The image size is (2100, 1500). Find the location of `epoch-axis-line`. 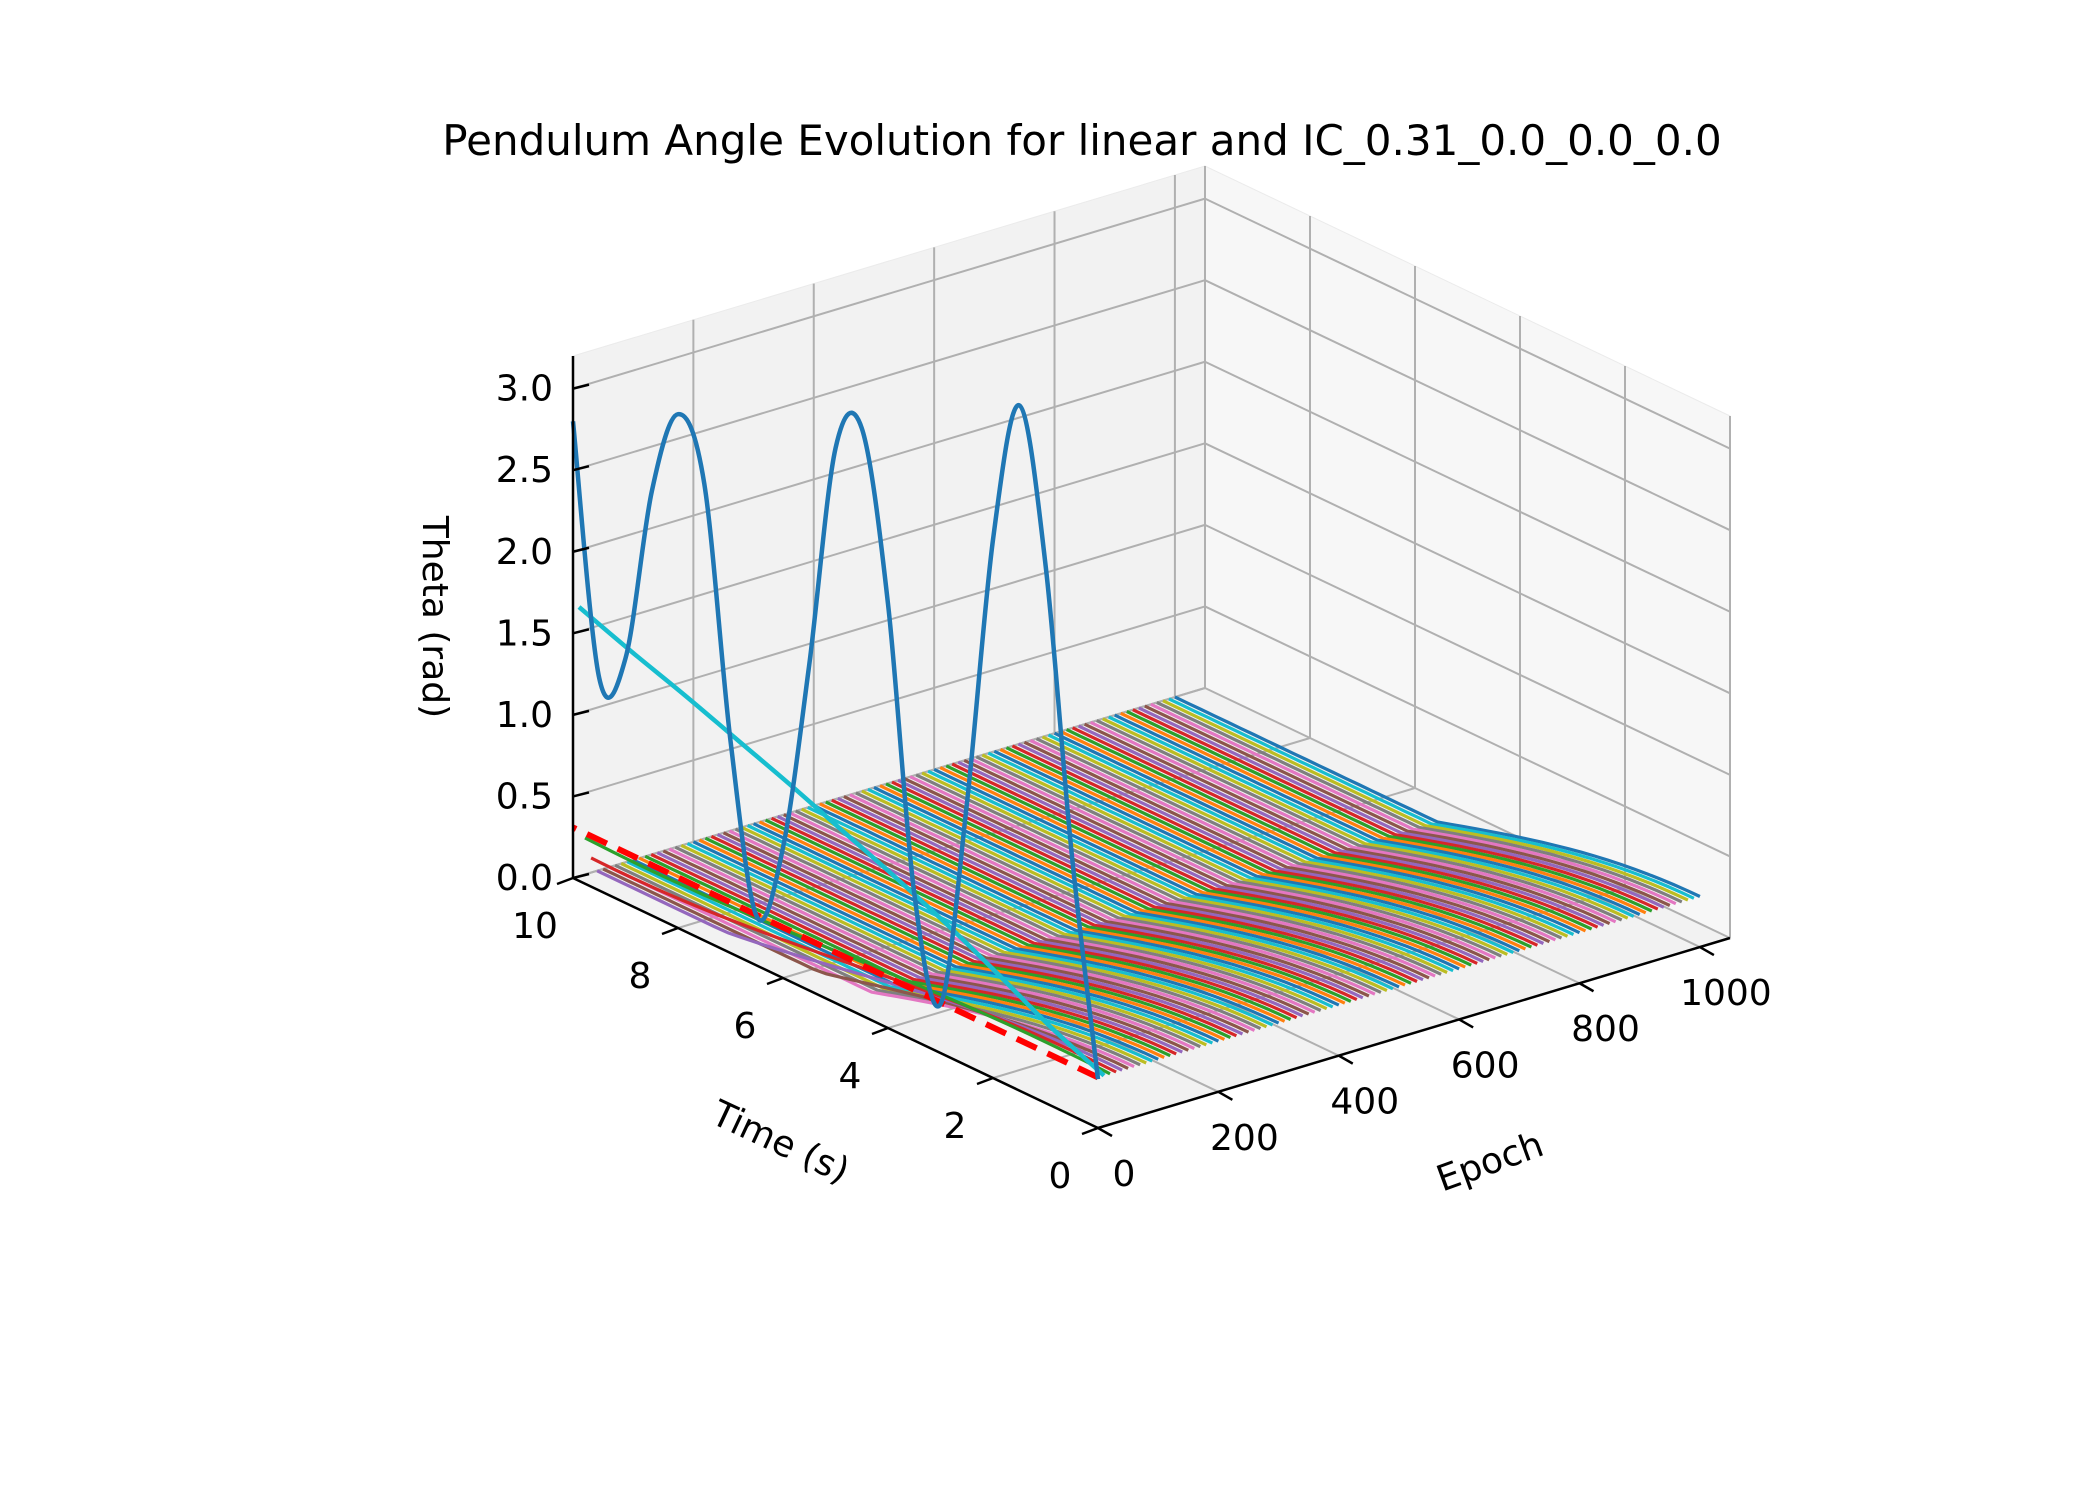

epoch-axis-line is located at coordinates (1414, 1033).